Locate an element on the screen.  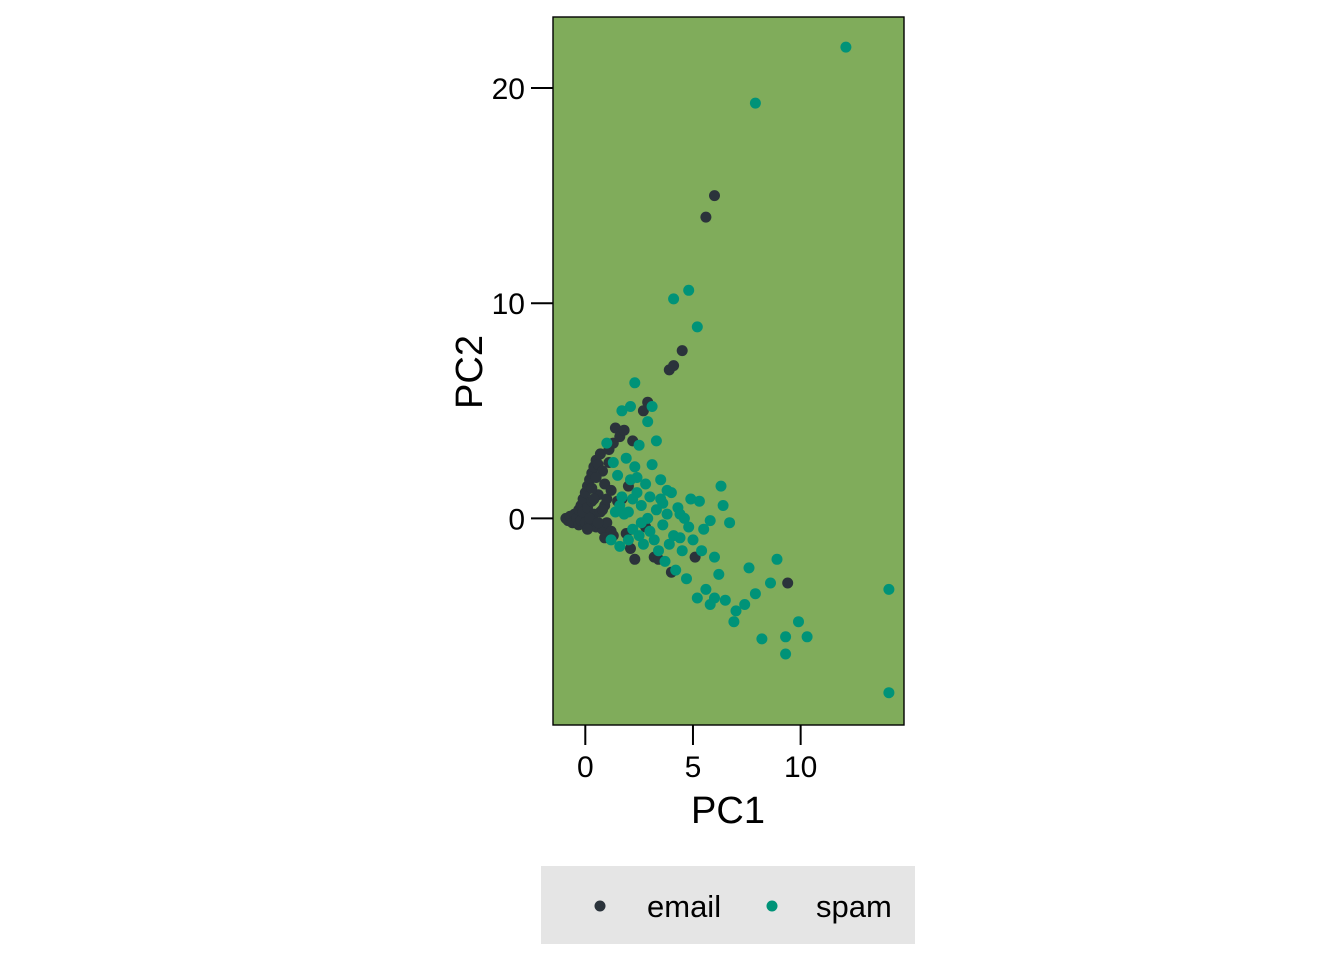
legend-key-spam is located at coordinates (772, 906).